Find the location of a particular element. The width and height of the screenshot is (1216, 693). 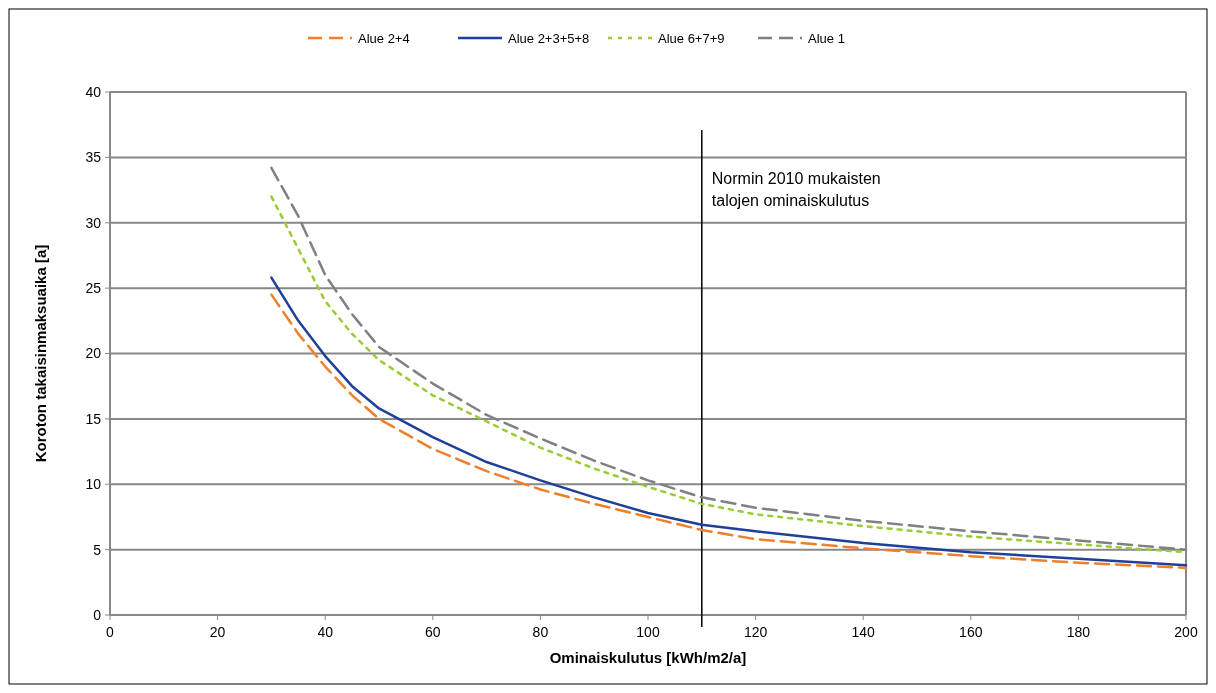

y-tick-label: 35 is located at coordinates (93, 157).